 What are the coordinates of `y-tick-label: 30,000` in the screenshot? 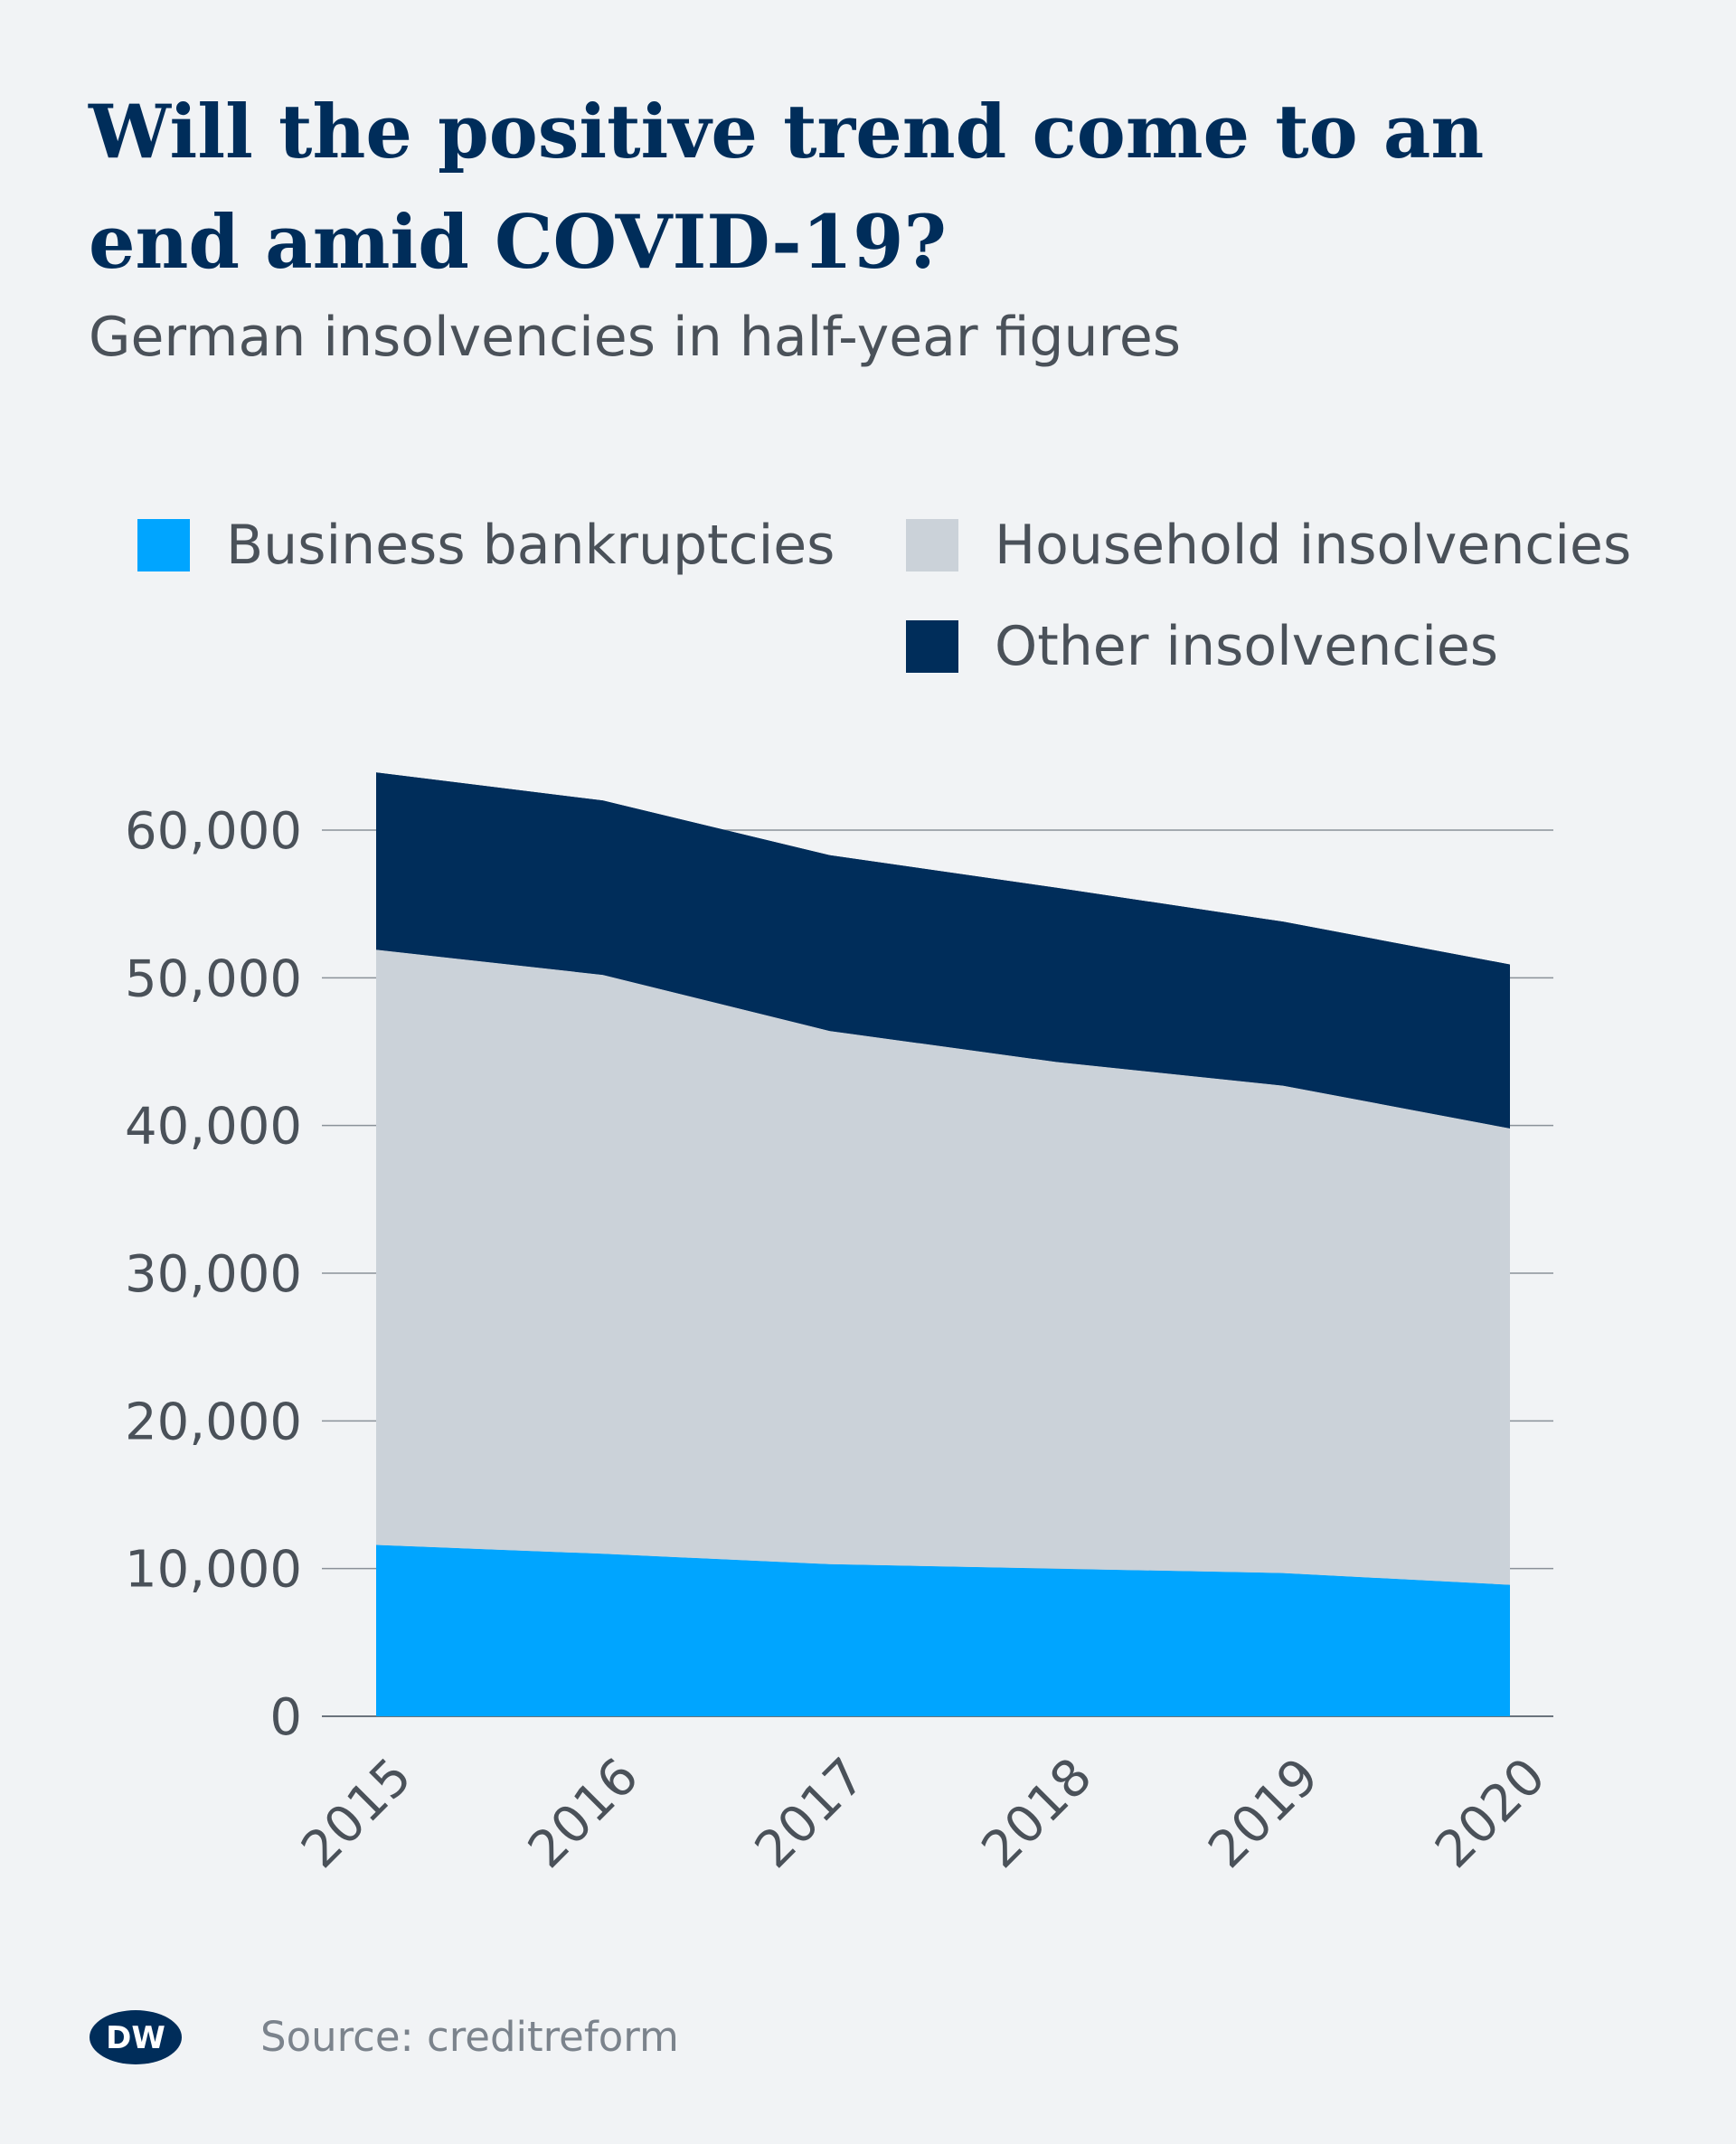 It's located at (214, 1275).